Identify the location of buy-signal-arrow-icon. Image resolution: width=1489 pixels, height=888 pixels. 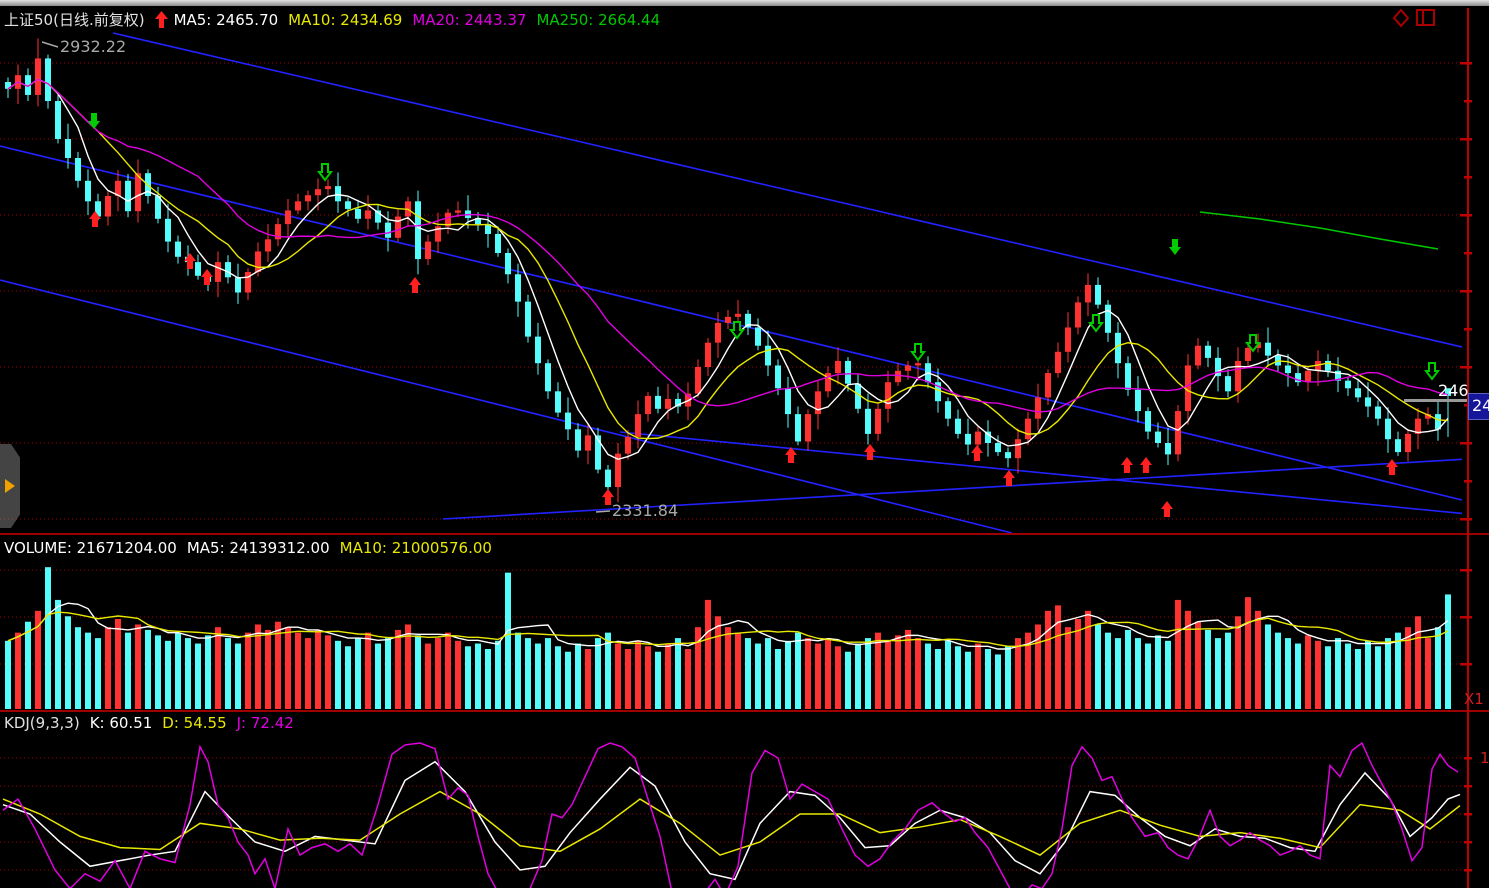
(161, 20).